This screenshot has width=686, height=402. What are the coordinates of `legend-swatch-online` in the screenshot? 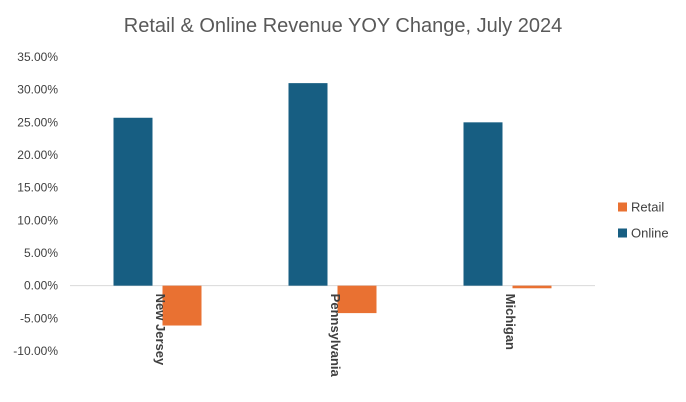 It's located at (622, 233).